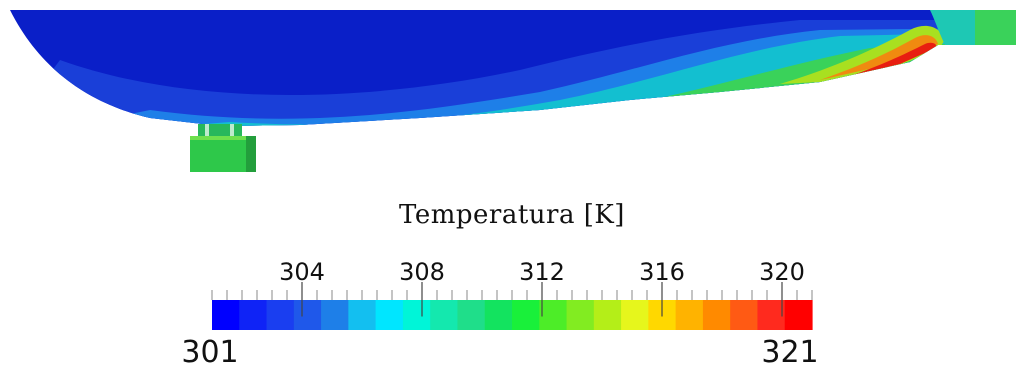 The height and width of the screenshot is (369, 1016). I want to click on block-body, so click(223, 154).